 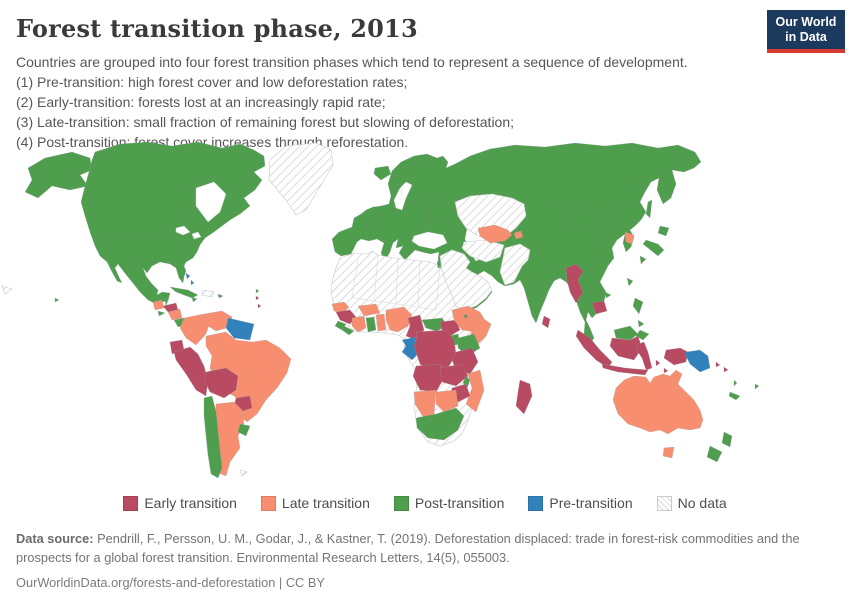 What do you see at coordinates (664, 503) in the screenshot?
I see `legend-swatch-no_data` at bounding box center [664, 503].